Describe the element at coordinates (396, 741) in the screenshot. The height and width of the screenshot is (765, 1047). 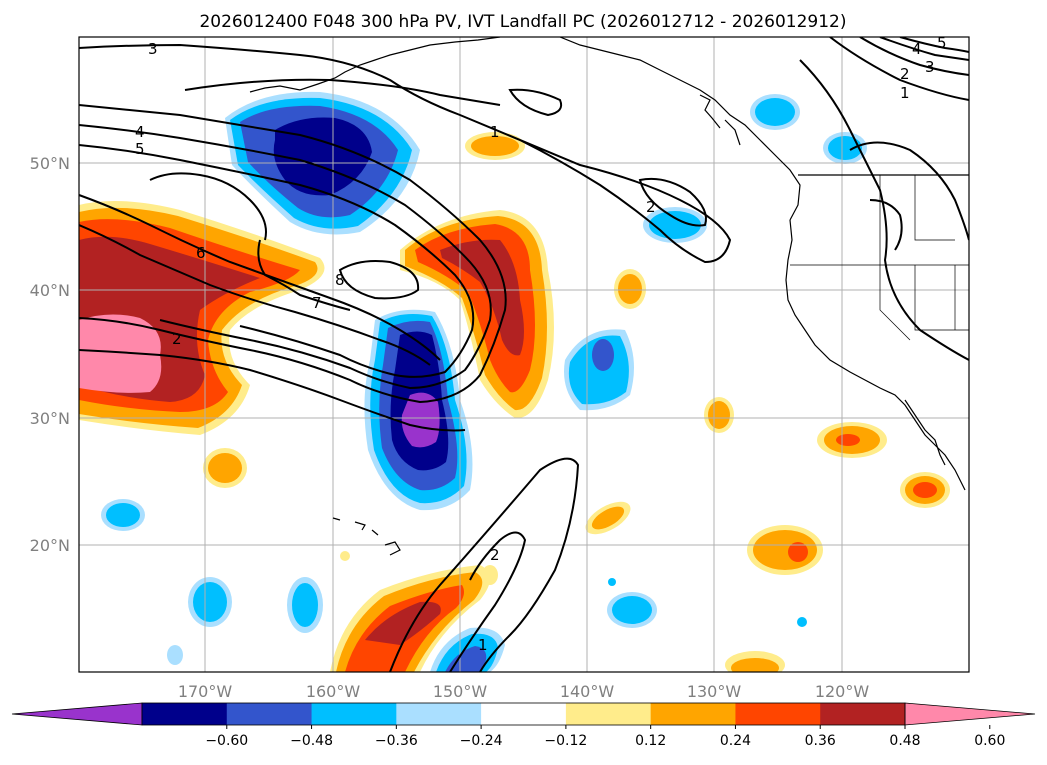
I see `colorbar-tick-label: −0.36` at that location.